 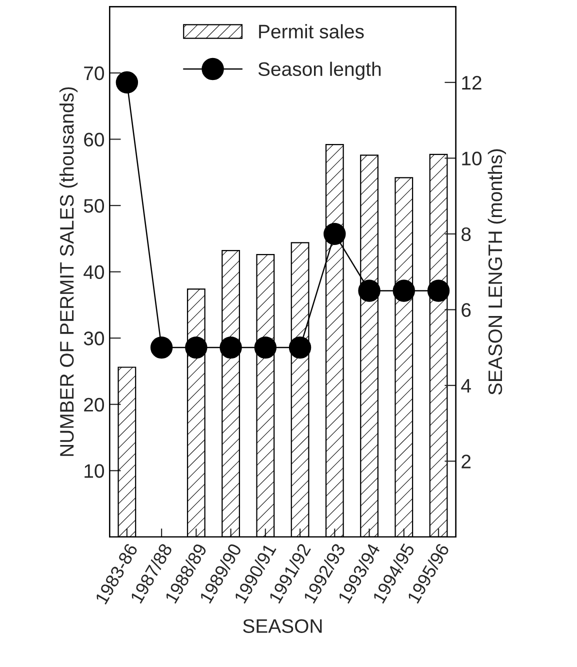 What do you see at coordinates (68, 271) in the screenshot?
I see `y-axis-title: NUMBER OF PERMIT SALES (thousands)` at bounding box center [68, 271].